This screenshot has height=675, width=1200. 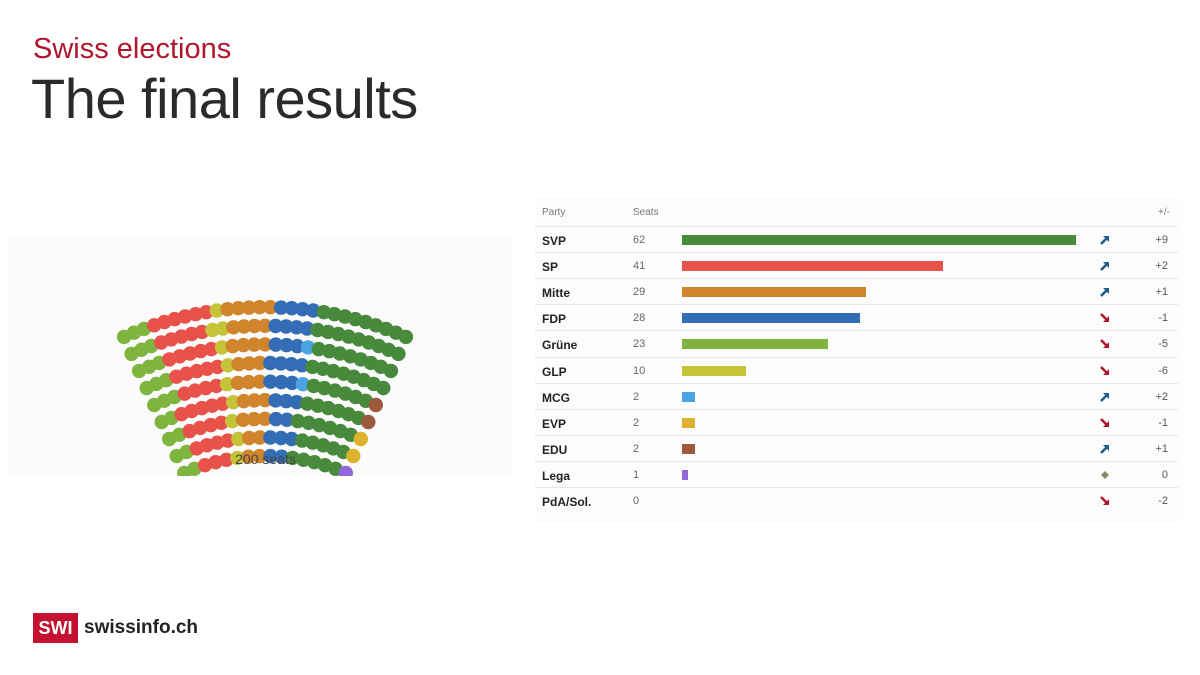 What do you see at coordinates (556, 293) in the screenshot?
I see `party-name: Mitte` at bounding box center [556, 293].